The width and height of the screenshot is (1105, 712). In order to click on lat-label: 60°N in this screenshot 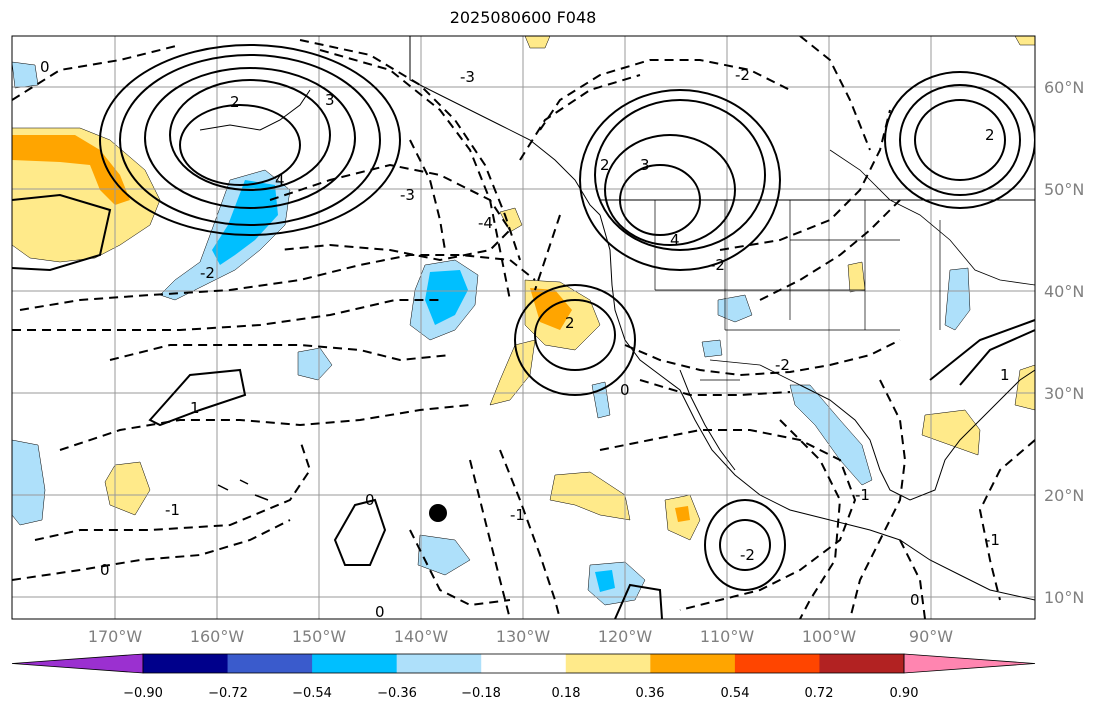, I will do `click(1064, 87)`.